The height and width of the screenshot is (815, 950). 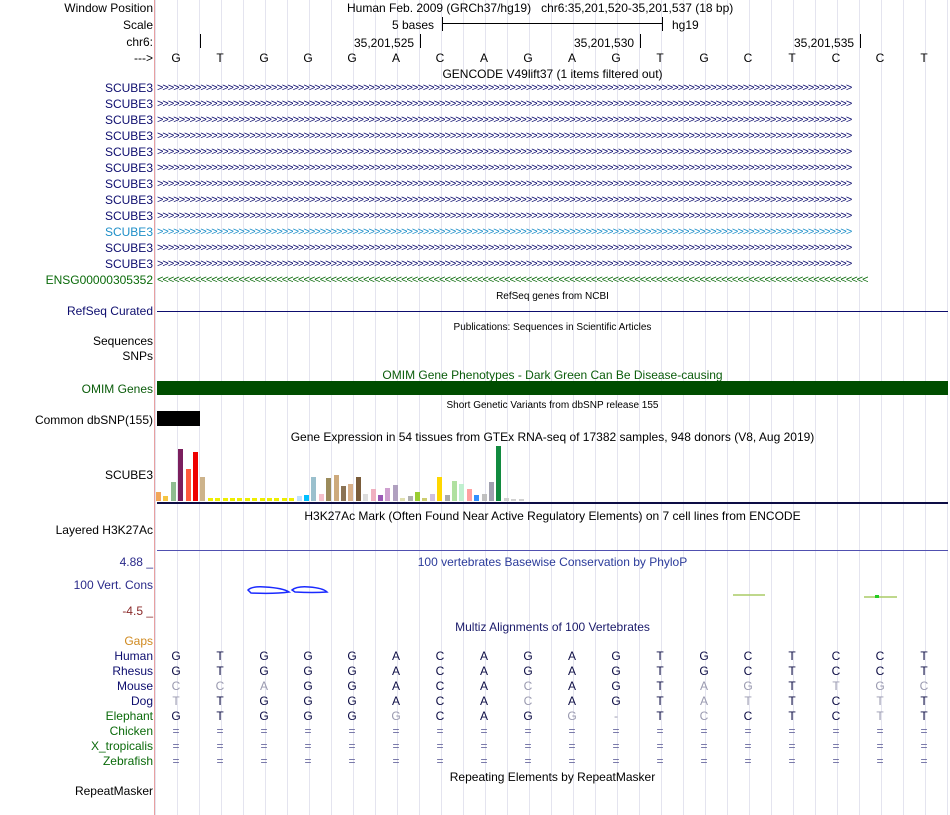 What do you see at coordinates (178, 418) in the screenshot?
I see `dbsnp-variant-block` at bounding box center [178, 418].